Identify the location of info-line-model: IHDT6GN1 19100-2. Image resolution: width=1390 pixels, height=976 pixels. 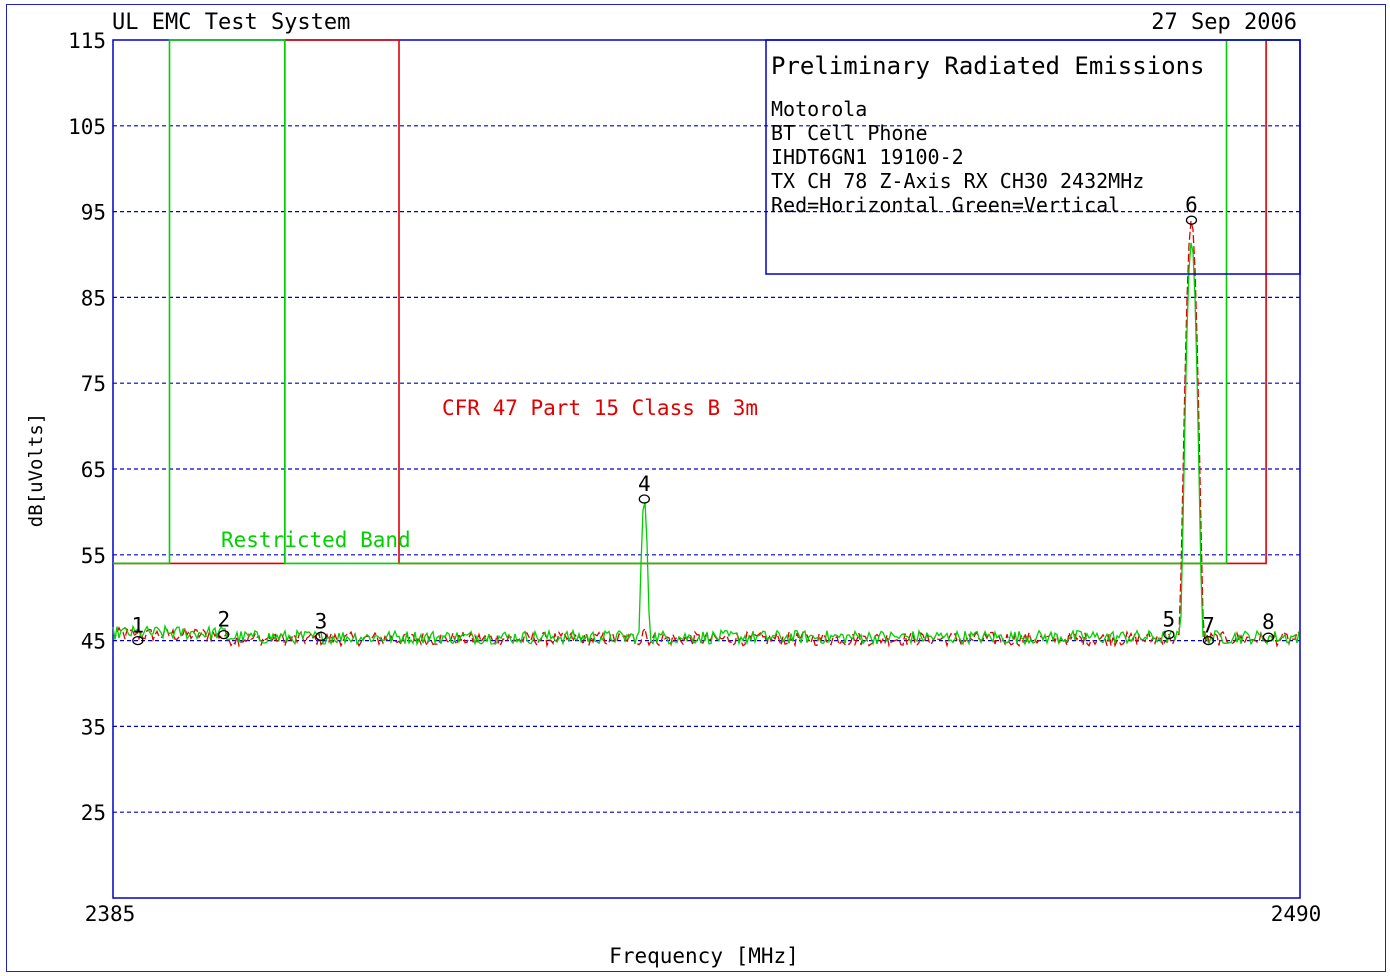
(867, 157).